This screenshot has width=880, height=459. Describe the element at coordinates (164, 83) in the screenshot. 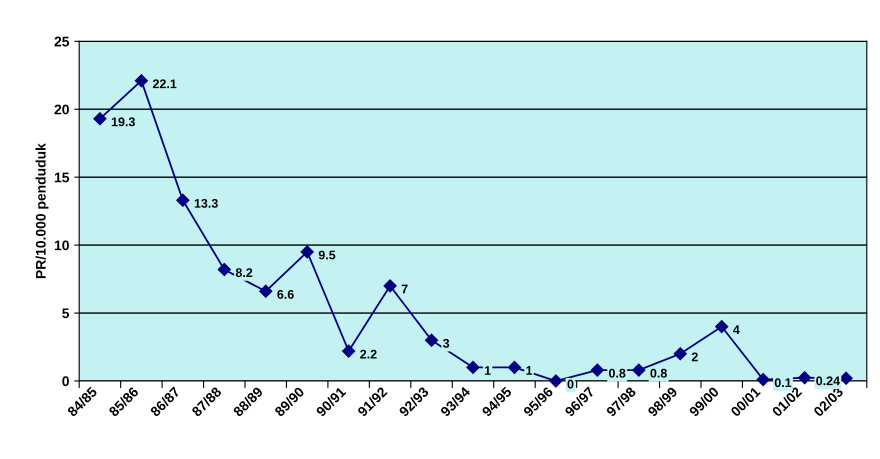

I see `data-label: 22.1` at that location.